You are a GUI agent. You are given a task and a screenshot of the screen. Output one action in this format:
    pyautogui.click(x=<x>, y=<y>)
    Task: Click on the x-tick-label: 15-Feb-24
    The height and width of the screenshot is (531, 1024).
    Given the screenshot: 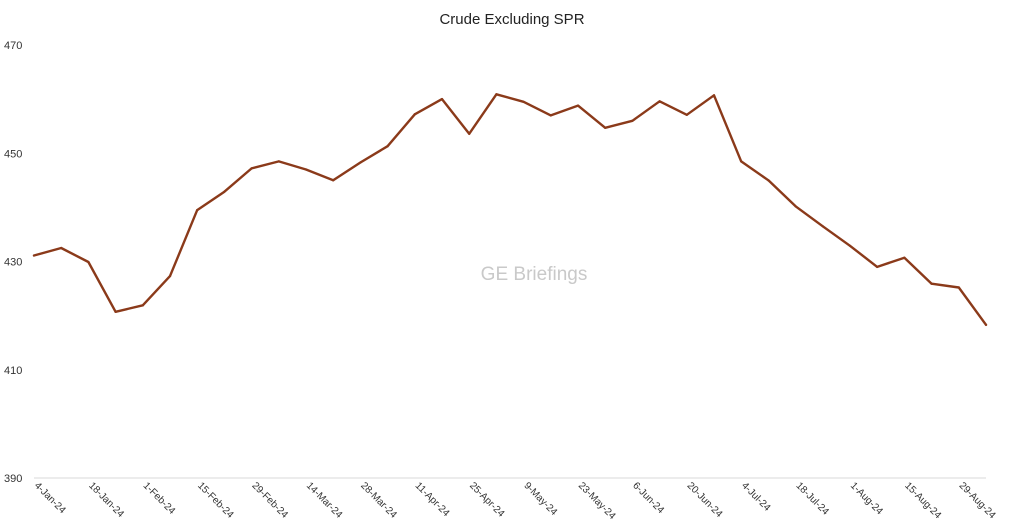 What is the action you would take?
    pyautogui.click(x=215, y=500)
    